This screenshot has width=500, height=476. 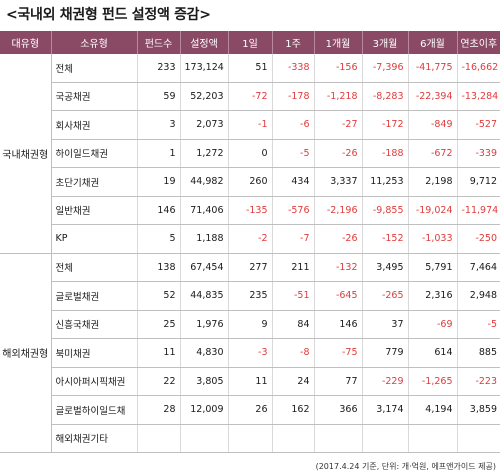 I want to click on column-header: 펀드수, so click(x=159, y=42).